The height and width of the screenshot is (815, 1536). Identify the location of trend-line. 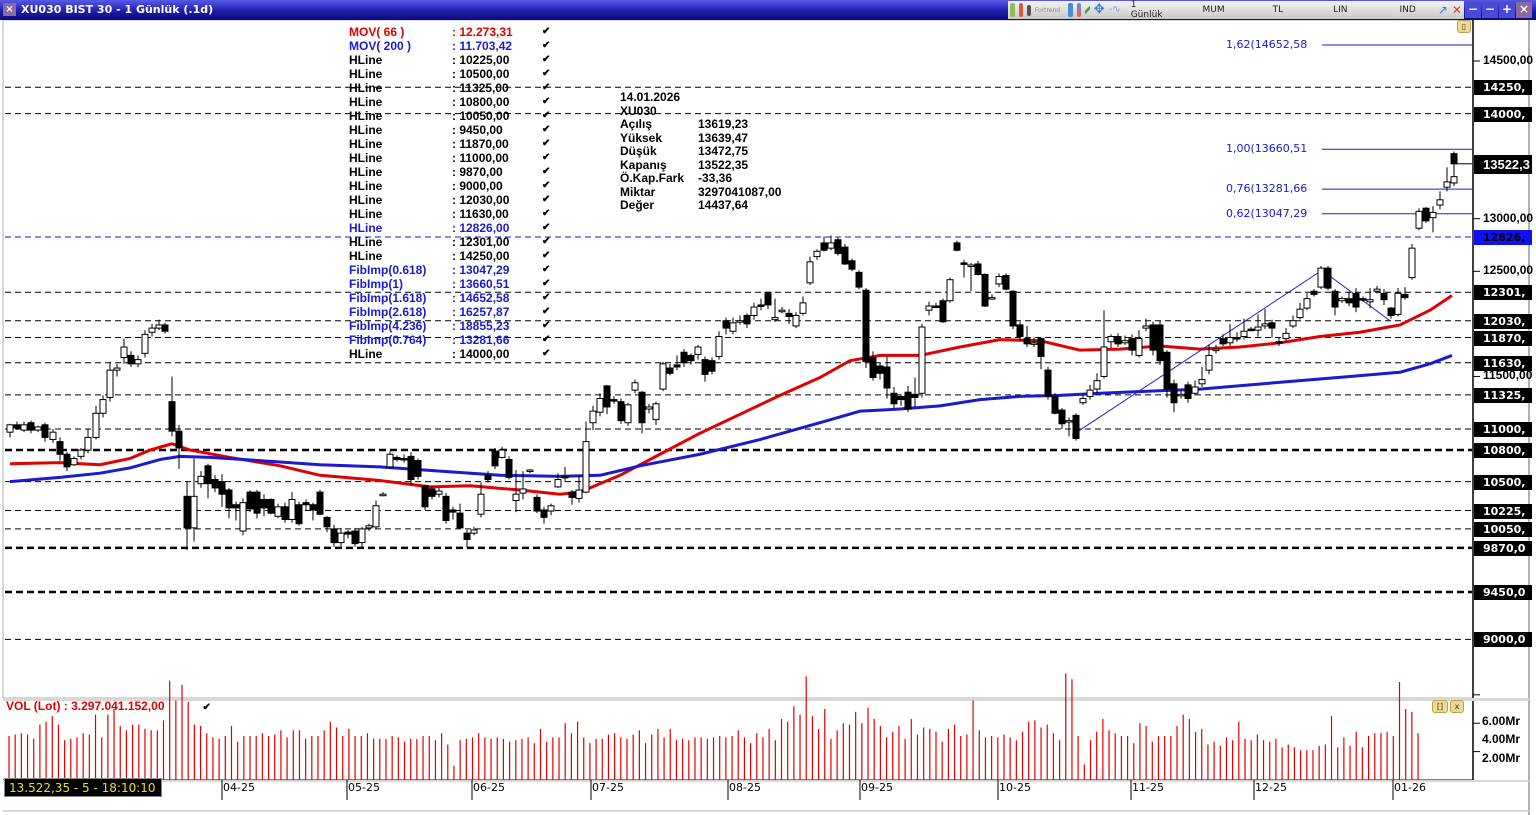
(1197, 352).